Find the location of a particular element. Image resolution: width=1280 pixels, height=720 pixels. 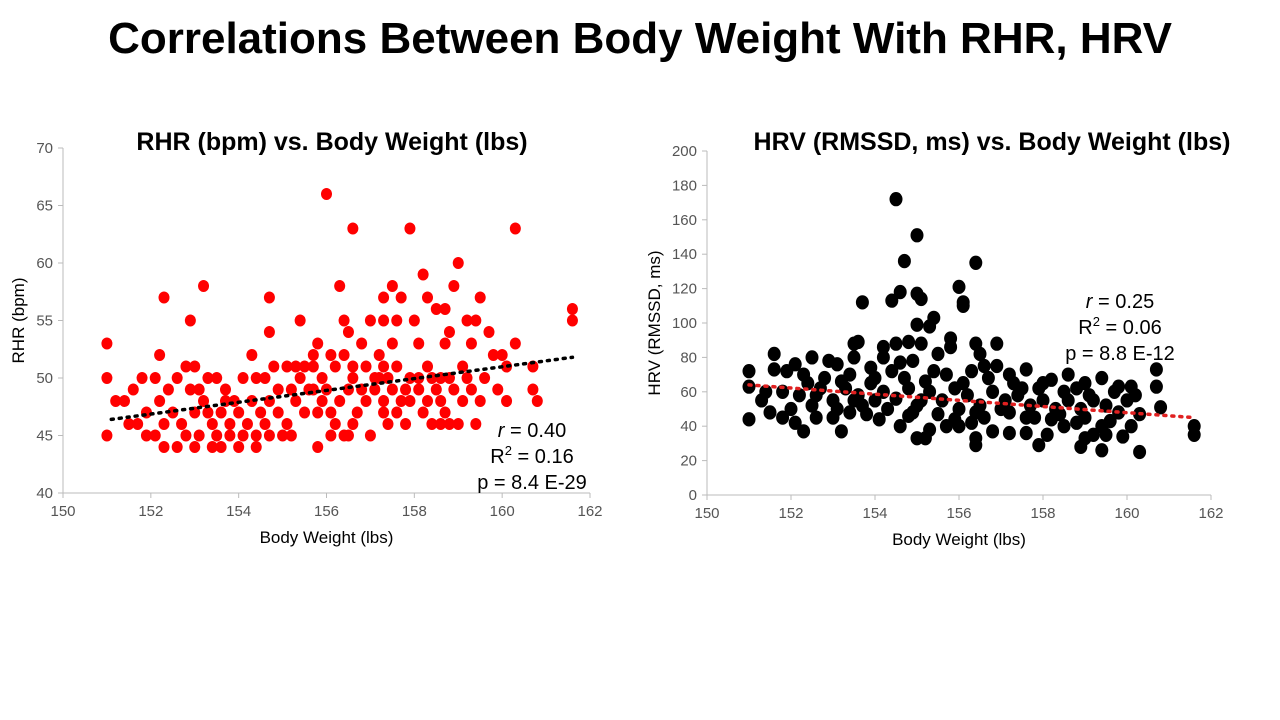

stat-p-value: p = 8.8 E-12 is located at coordinates (1120, 354).